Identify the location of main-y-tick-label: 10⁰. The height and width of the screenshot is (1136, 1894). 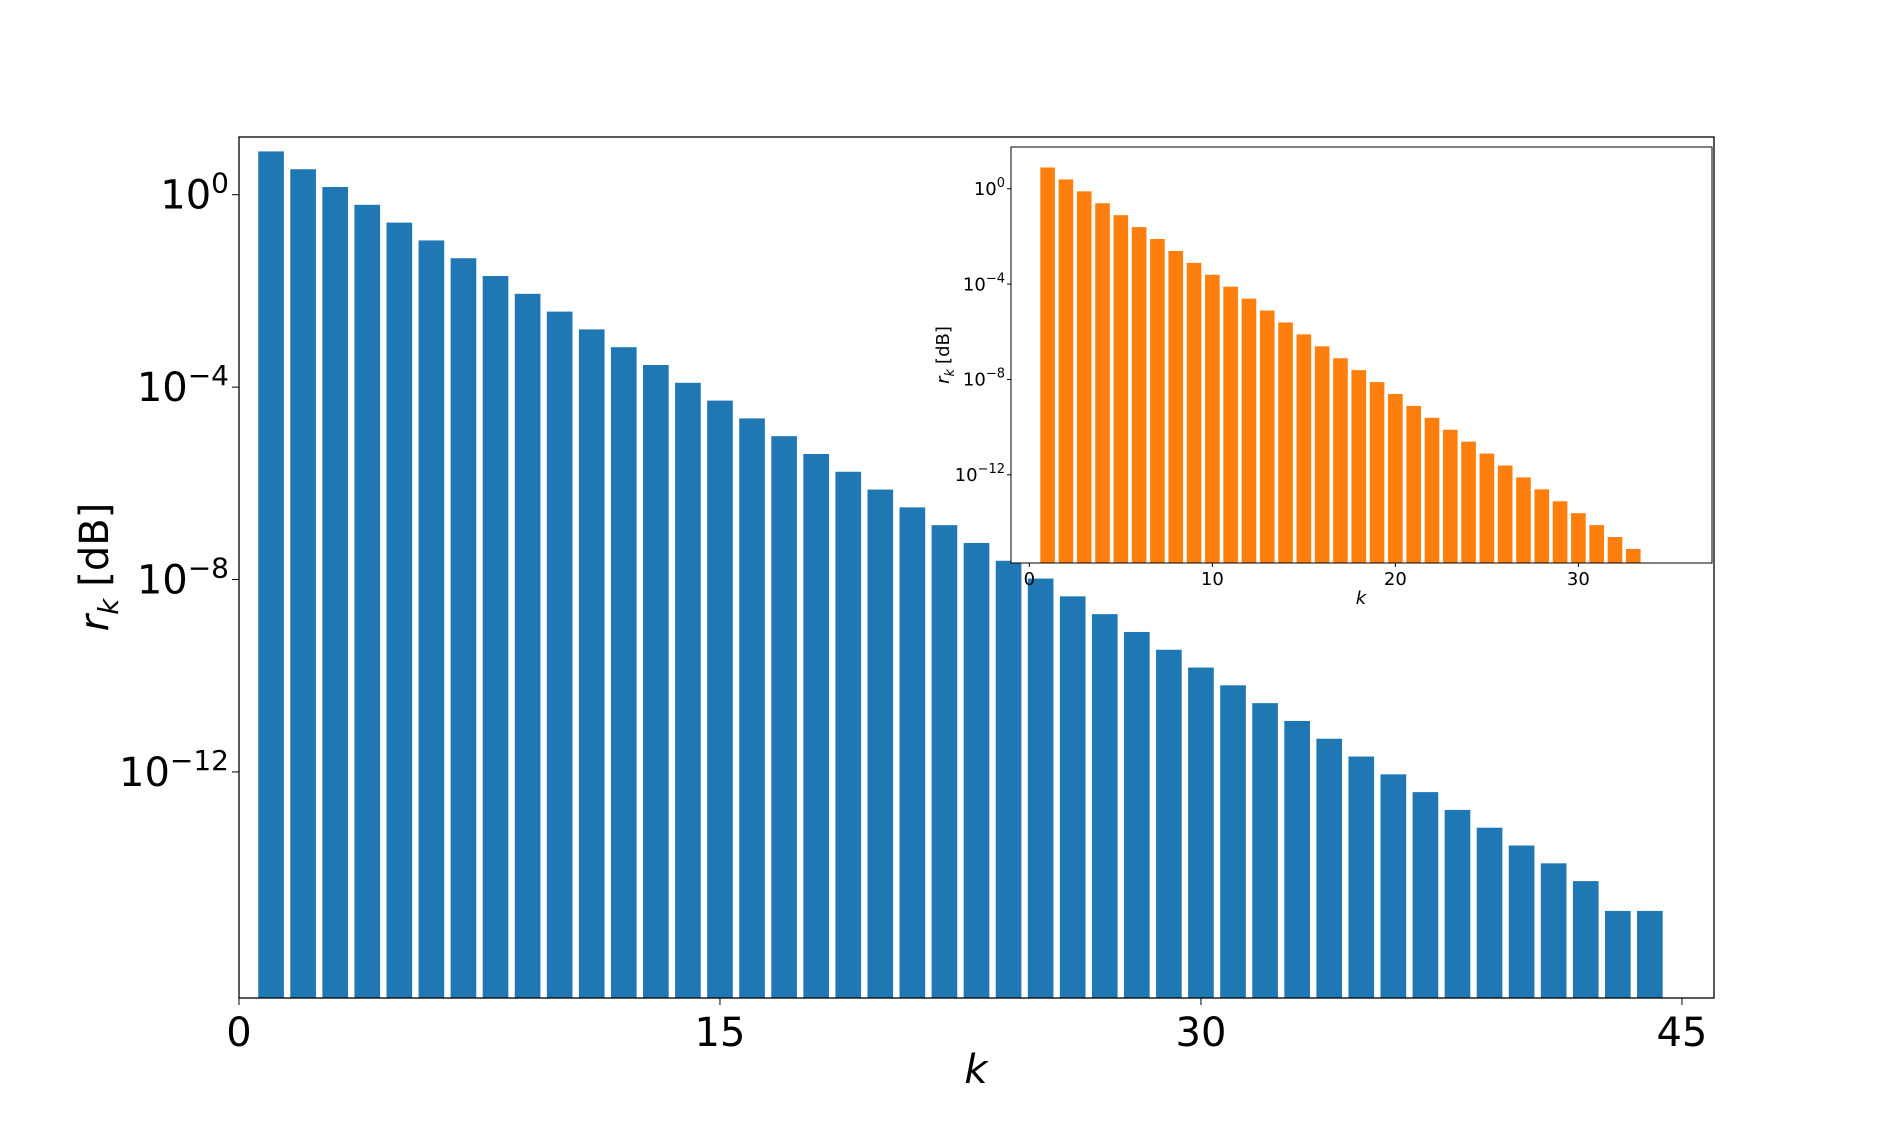
(194, 193).